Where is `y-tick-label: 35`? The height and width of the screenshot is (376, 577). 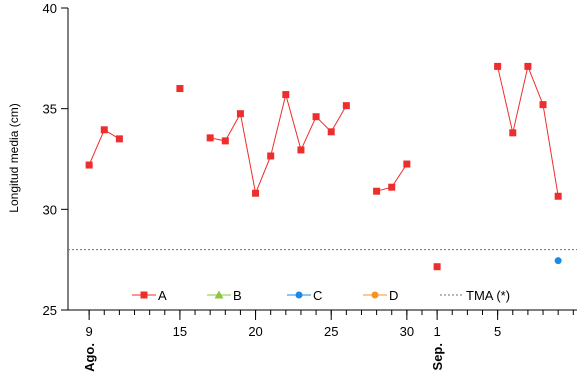
y-tick-label: 35 is located at coordinates (50, 109).